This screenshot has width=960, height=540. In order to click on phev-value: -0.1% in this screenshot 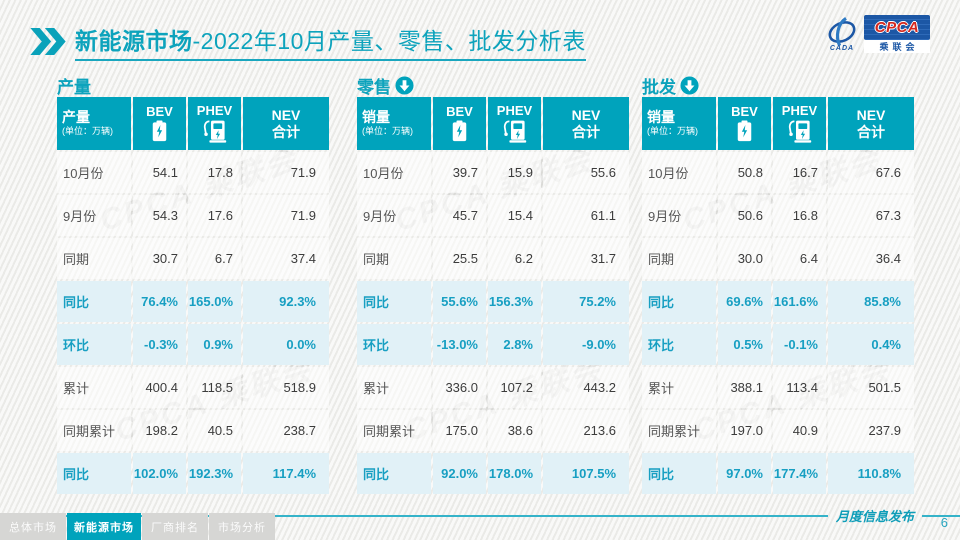, I will do `click(799, 344)`.